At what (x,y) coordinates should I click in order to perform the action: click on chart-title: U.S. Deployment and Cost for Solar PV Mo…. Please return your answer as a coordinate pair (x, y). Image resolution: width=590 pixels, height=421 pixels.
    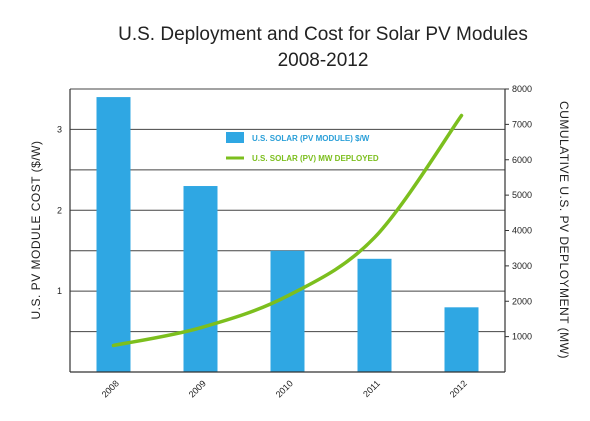
    Looking at the image, I should click on (323, 34).